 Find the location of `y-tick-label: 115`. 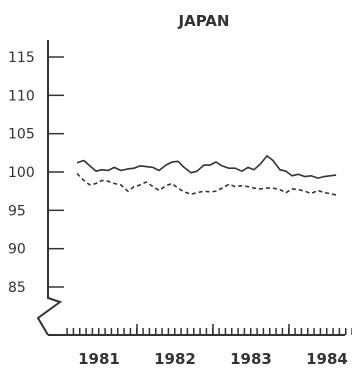

y-tick-label: 115 is located at coordinates (21, 58).